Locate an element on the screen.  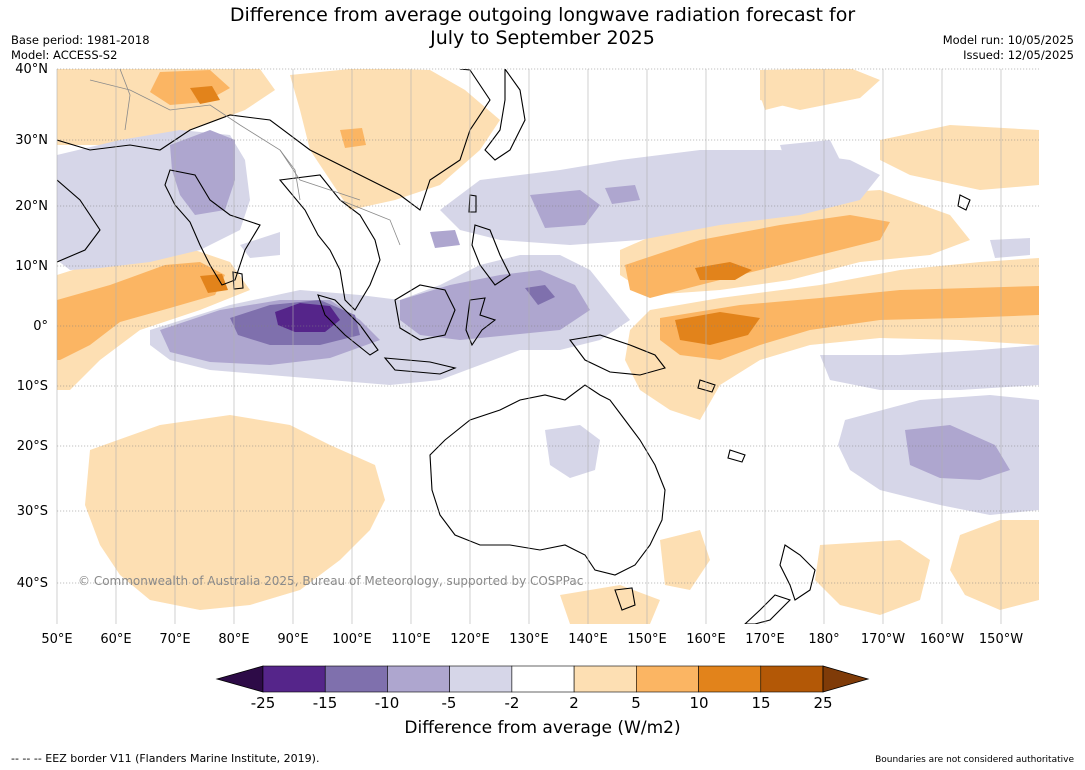
colorbar-extend-high is located at coordinates (846, 679).